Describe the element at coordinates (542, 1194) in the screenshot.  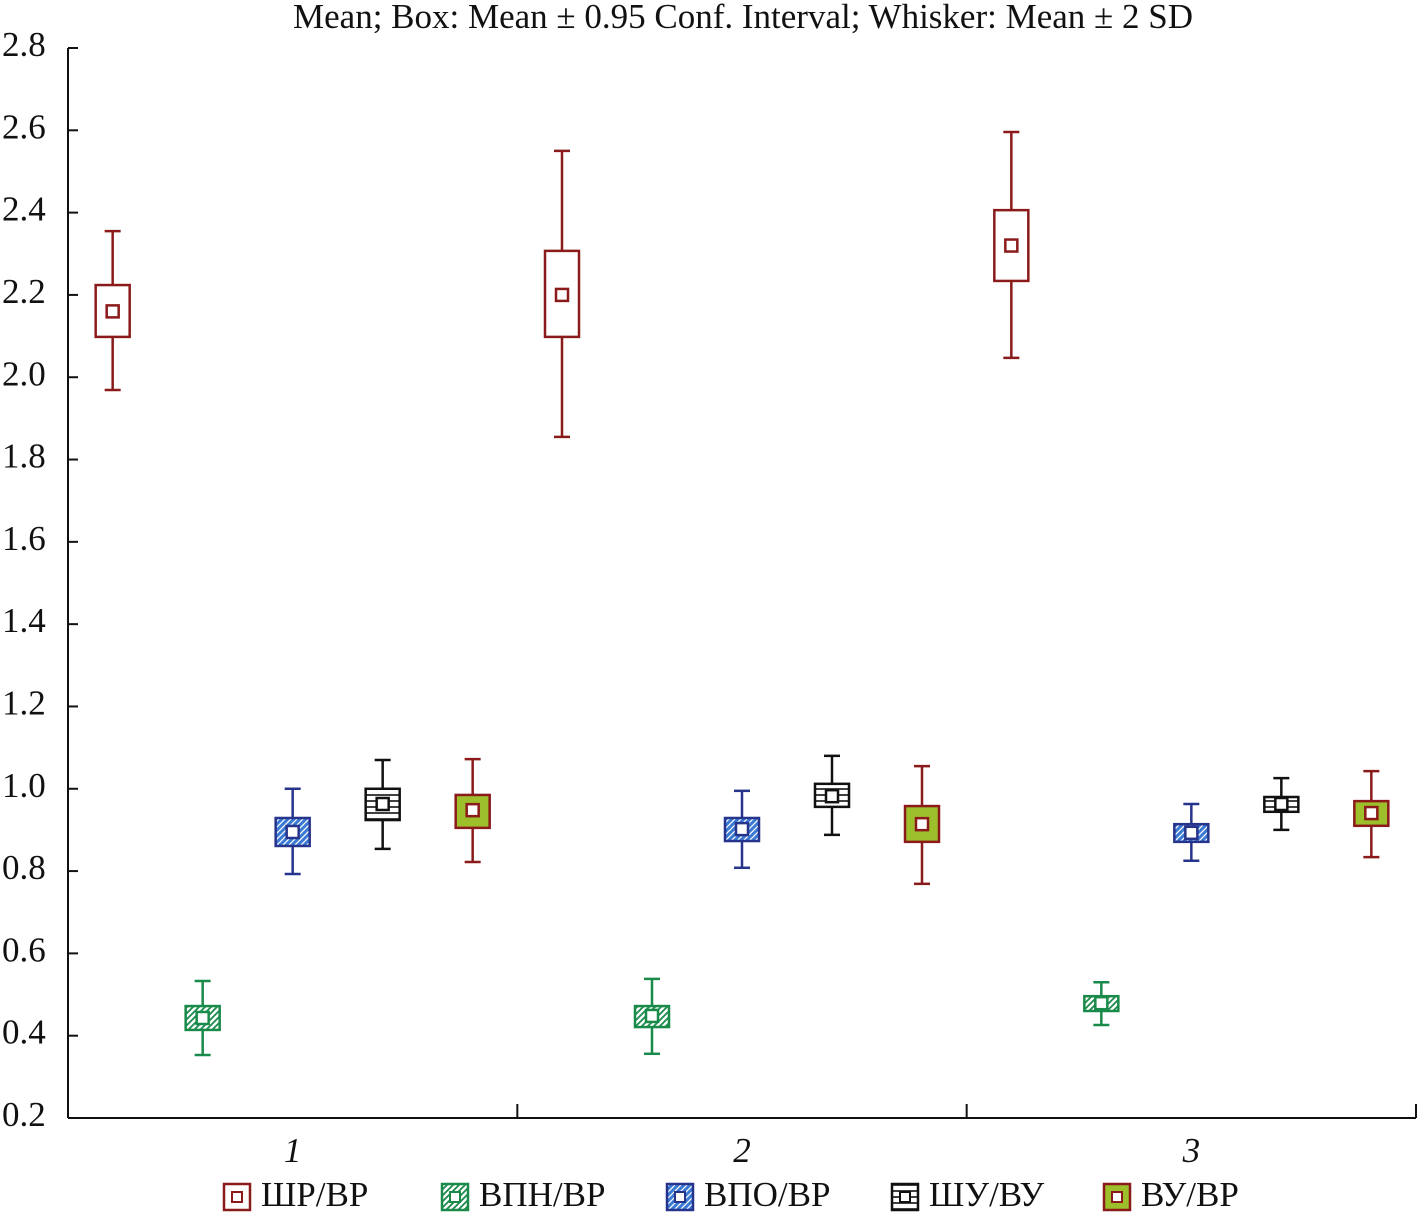
I see `legend-label: ВПН/ВР` at that location.